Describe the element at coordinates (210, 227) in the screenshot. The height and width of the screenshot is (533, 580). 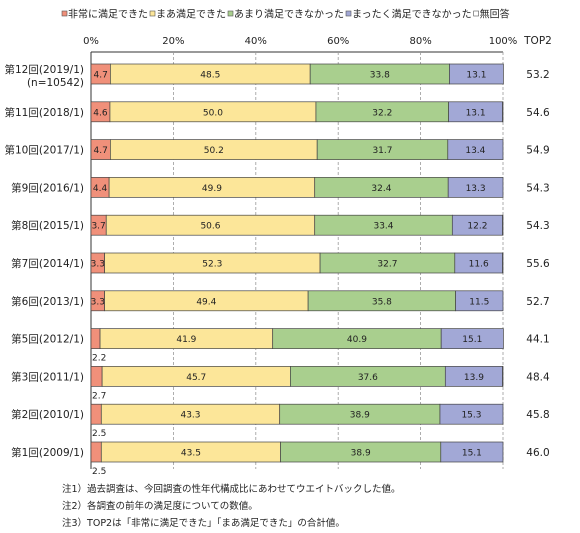
I see `value-label-r5-s2: 50.6` at that location.